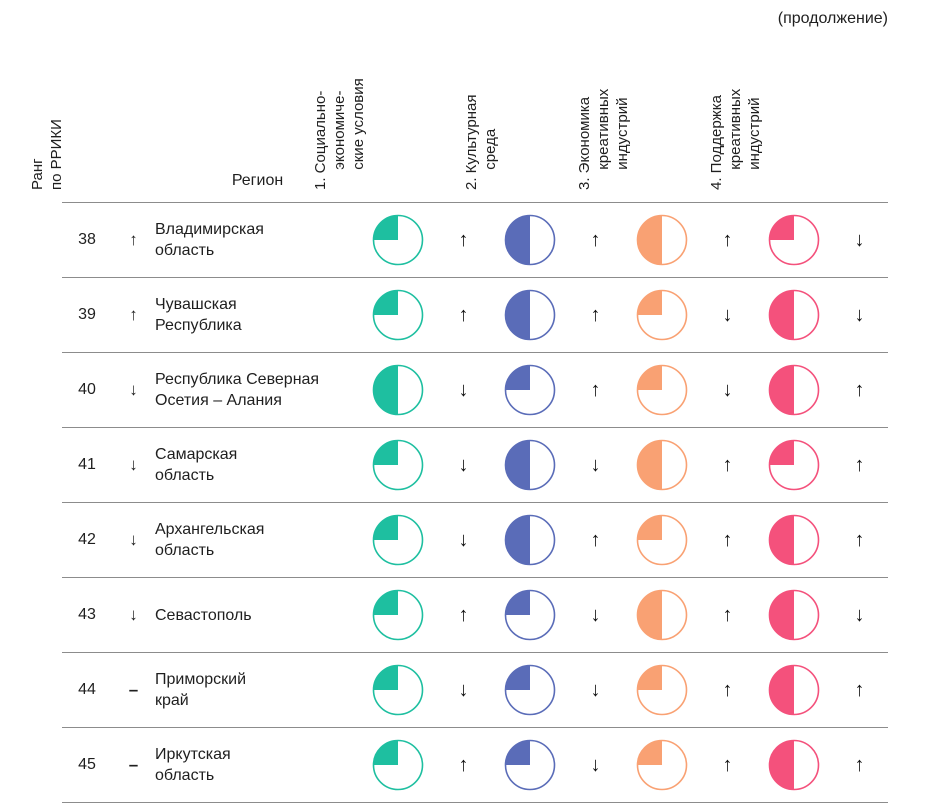 Image resolution: width=928 pixels, height=804 pixels. Describe the element at coordinates (70, 116) in the screenshot. I see `header-cell-rank: Ранг по РРИКИ` at that location.